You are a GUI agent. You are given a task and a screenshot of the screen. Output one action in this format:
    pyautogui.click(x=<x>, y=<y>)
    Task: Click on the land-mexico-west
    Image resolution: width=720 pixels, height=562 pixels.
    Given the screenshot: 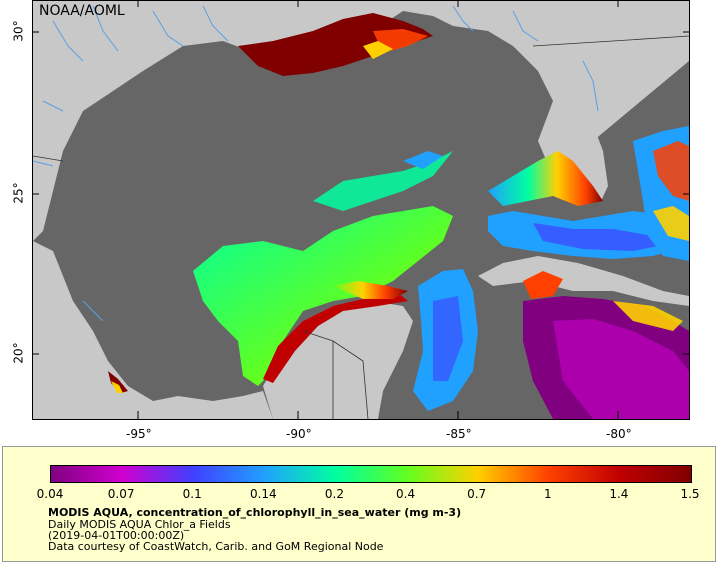 What is the action you would take?
    pyautogui.click(x=153, y=330)
    